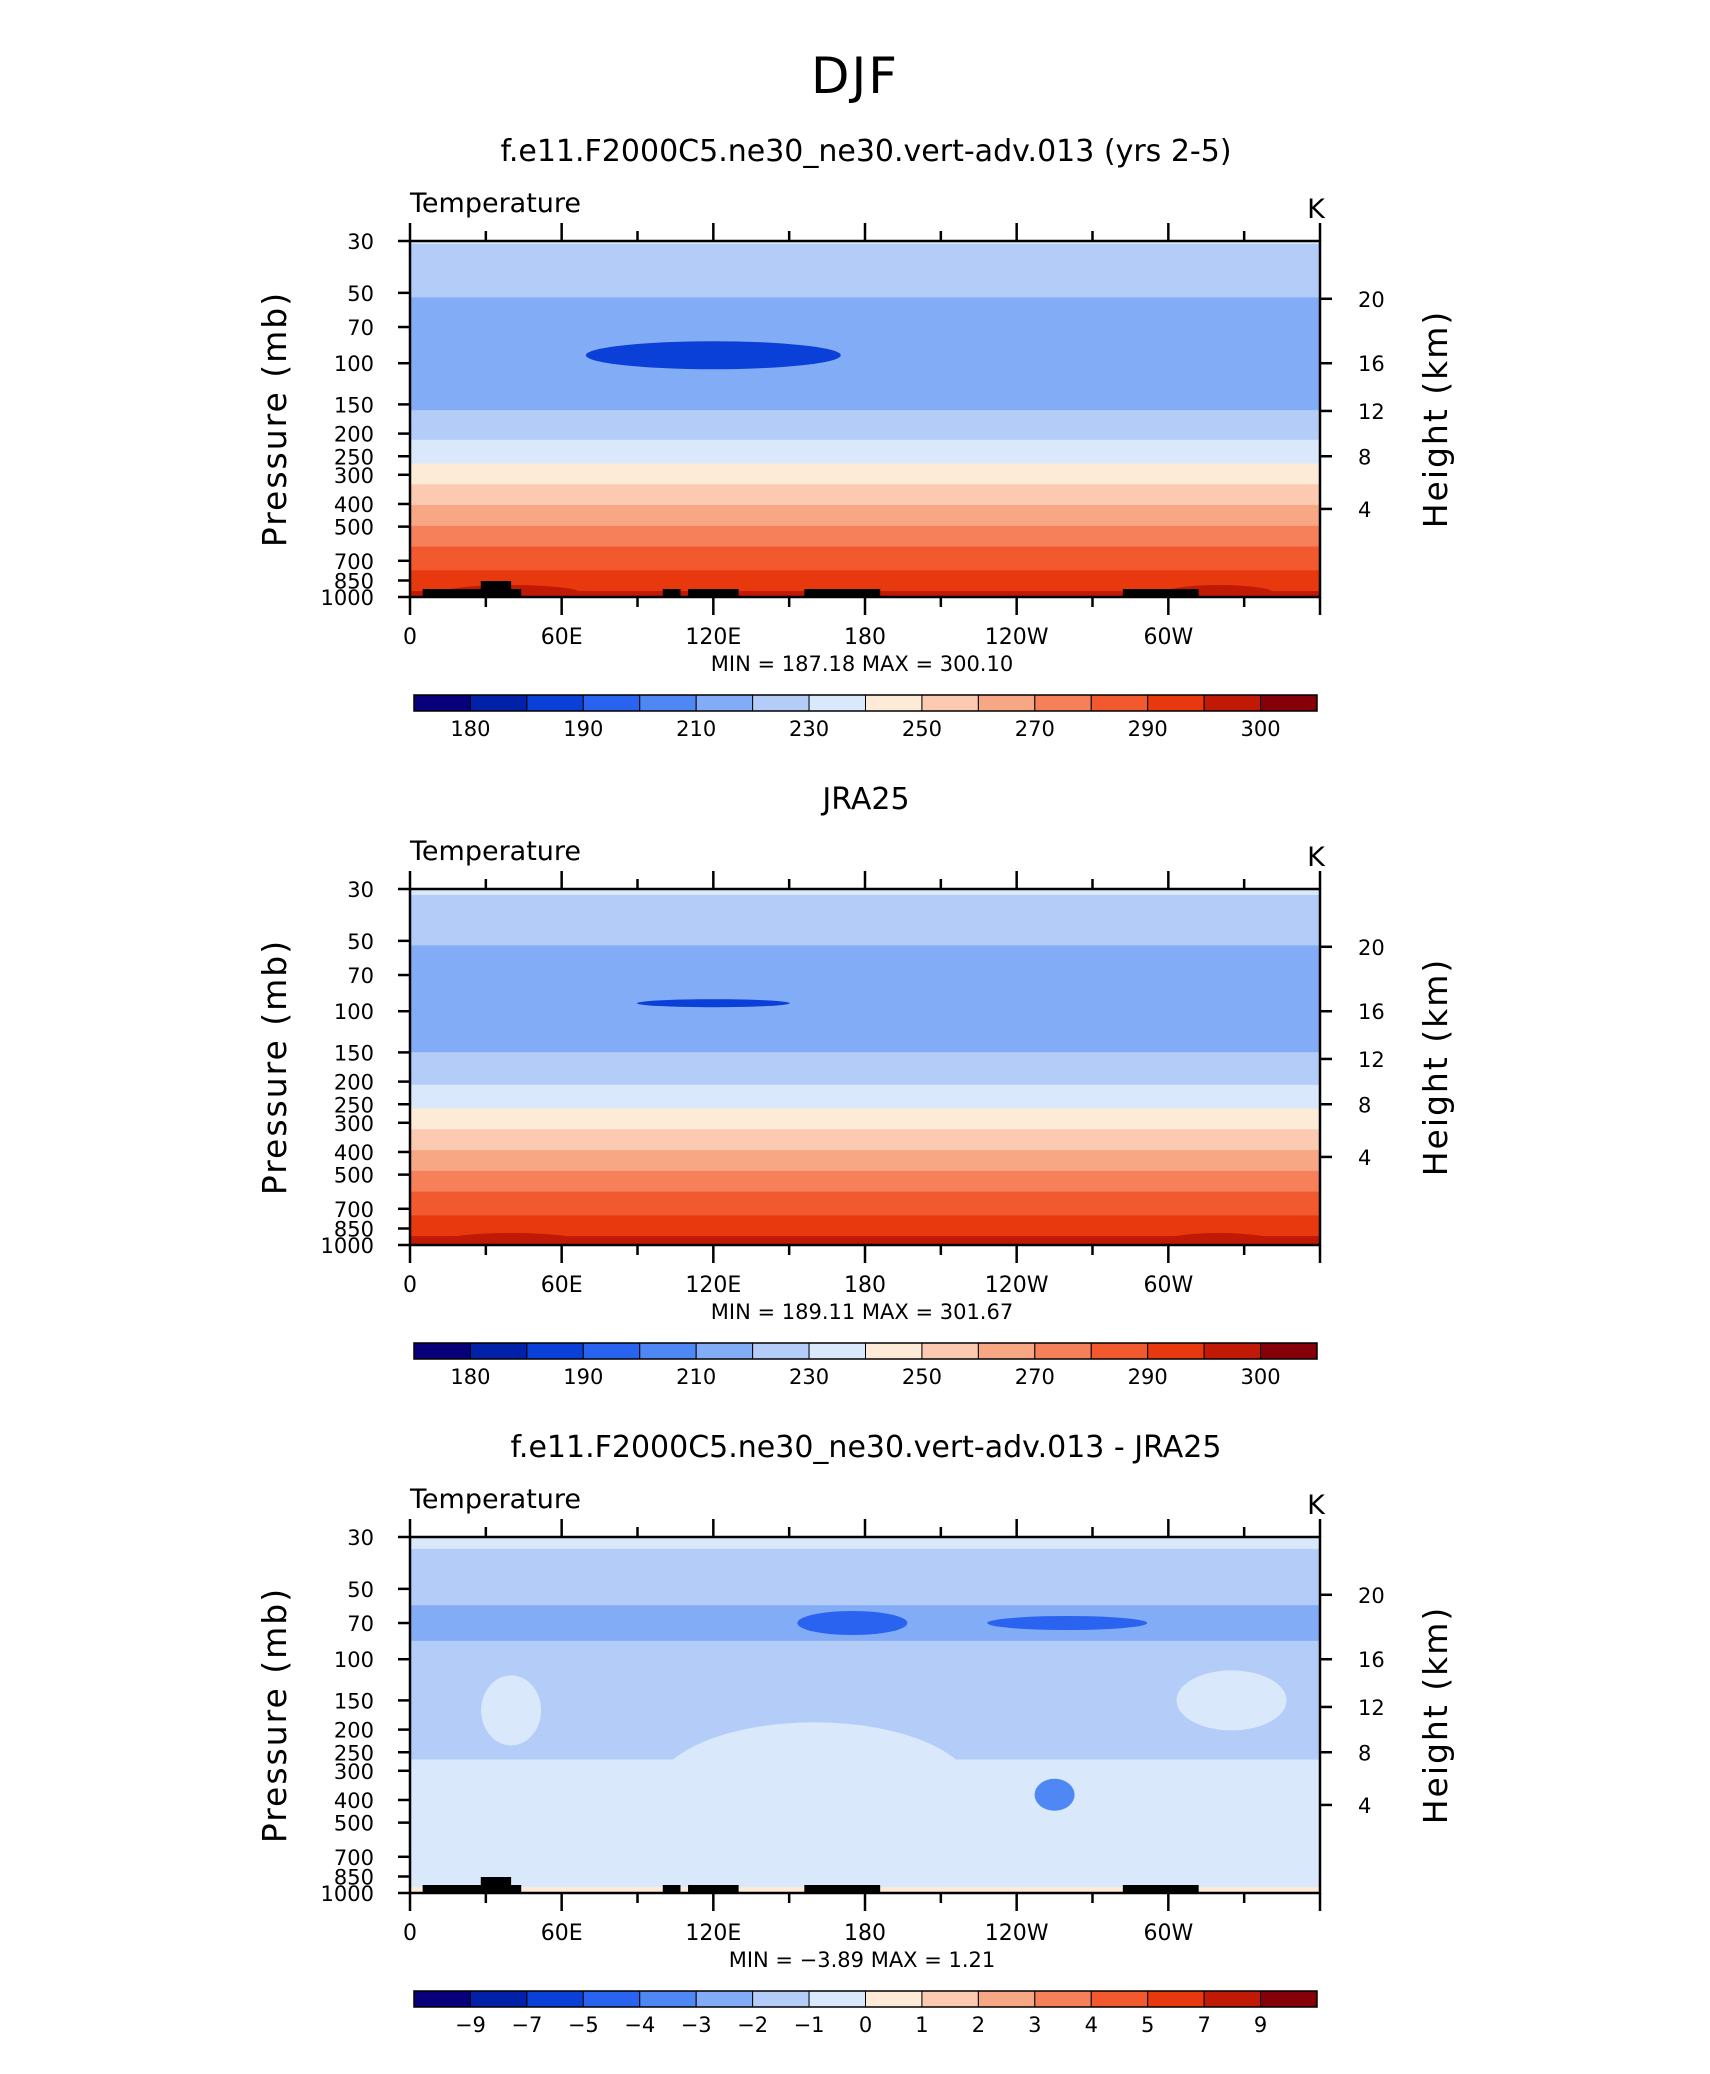 The width and height of the screenshot is (1710, 2074). I want to click on colorbar-label: 230, so click(809, 1377).